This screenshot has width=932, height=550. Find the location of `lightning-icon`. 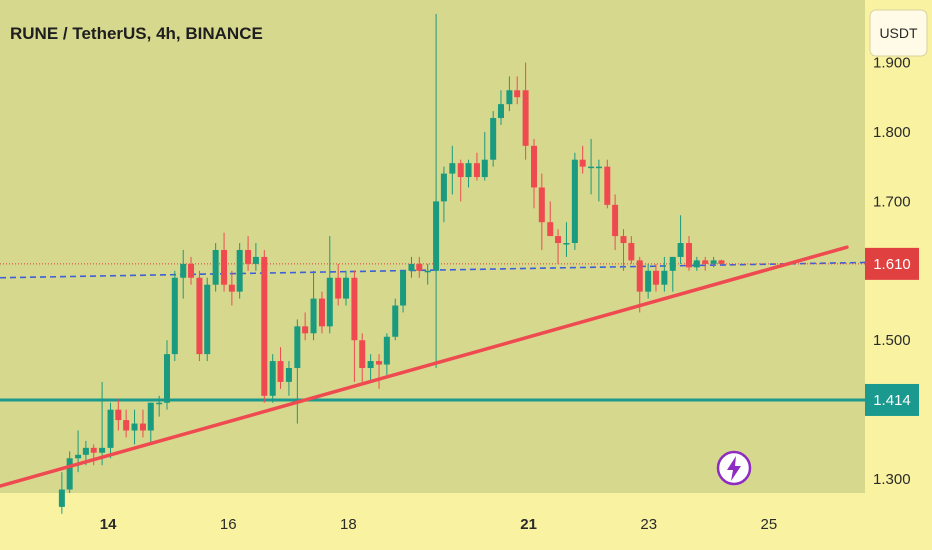

lightning-icon is located at coordinates (734, 468).